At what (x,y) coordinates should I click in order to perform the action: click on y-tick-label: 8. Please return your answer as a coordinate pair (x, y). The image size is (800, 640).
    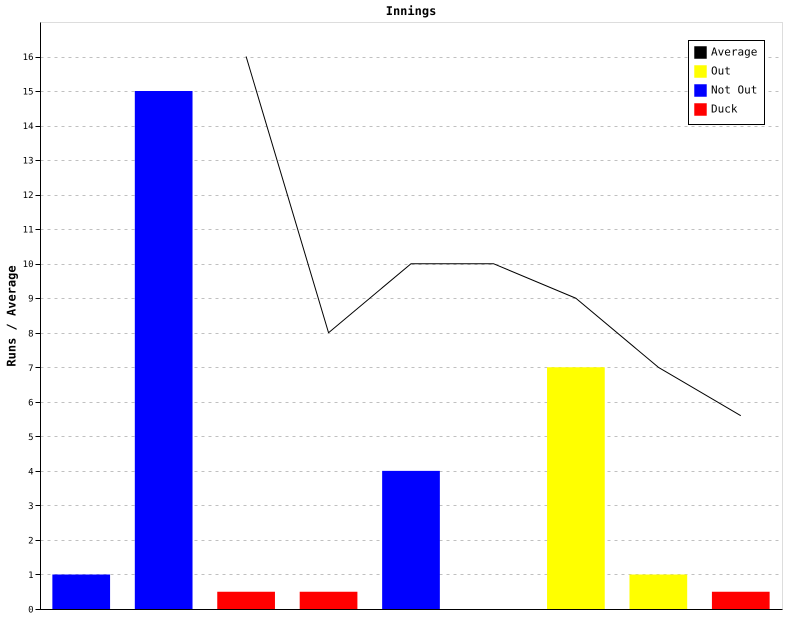
    Looking at the image, I should click on (31, 334).